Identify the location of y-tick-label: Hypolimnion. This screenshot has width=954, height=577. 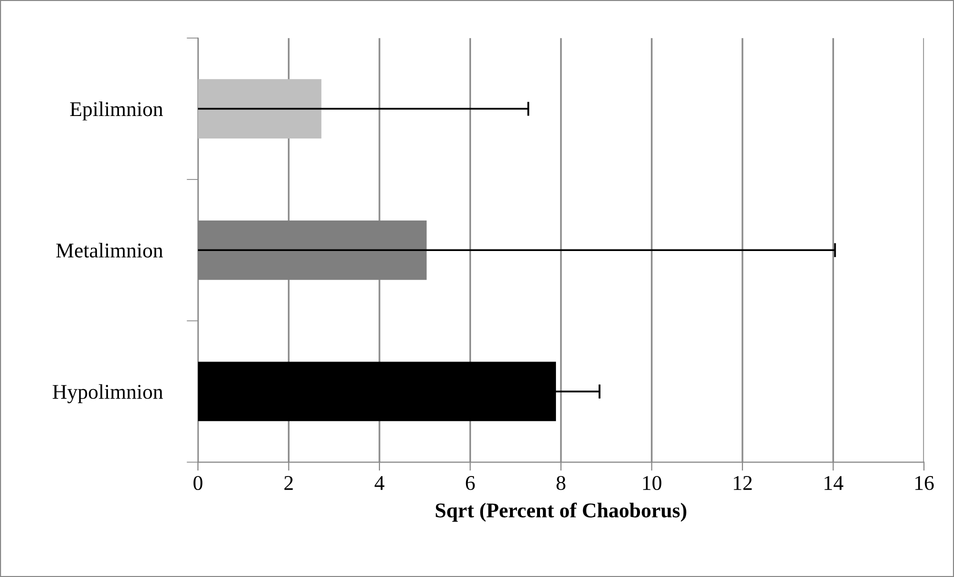
(107, 394).